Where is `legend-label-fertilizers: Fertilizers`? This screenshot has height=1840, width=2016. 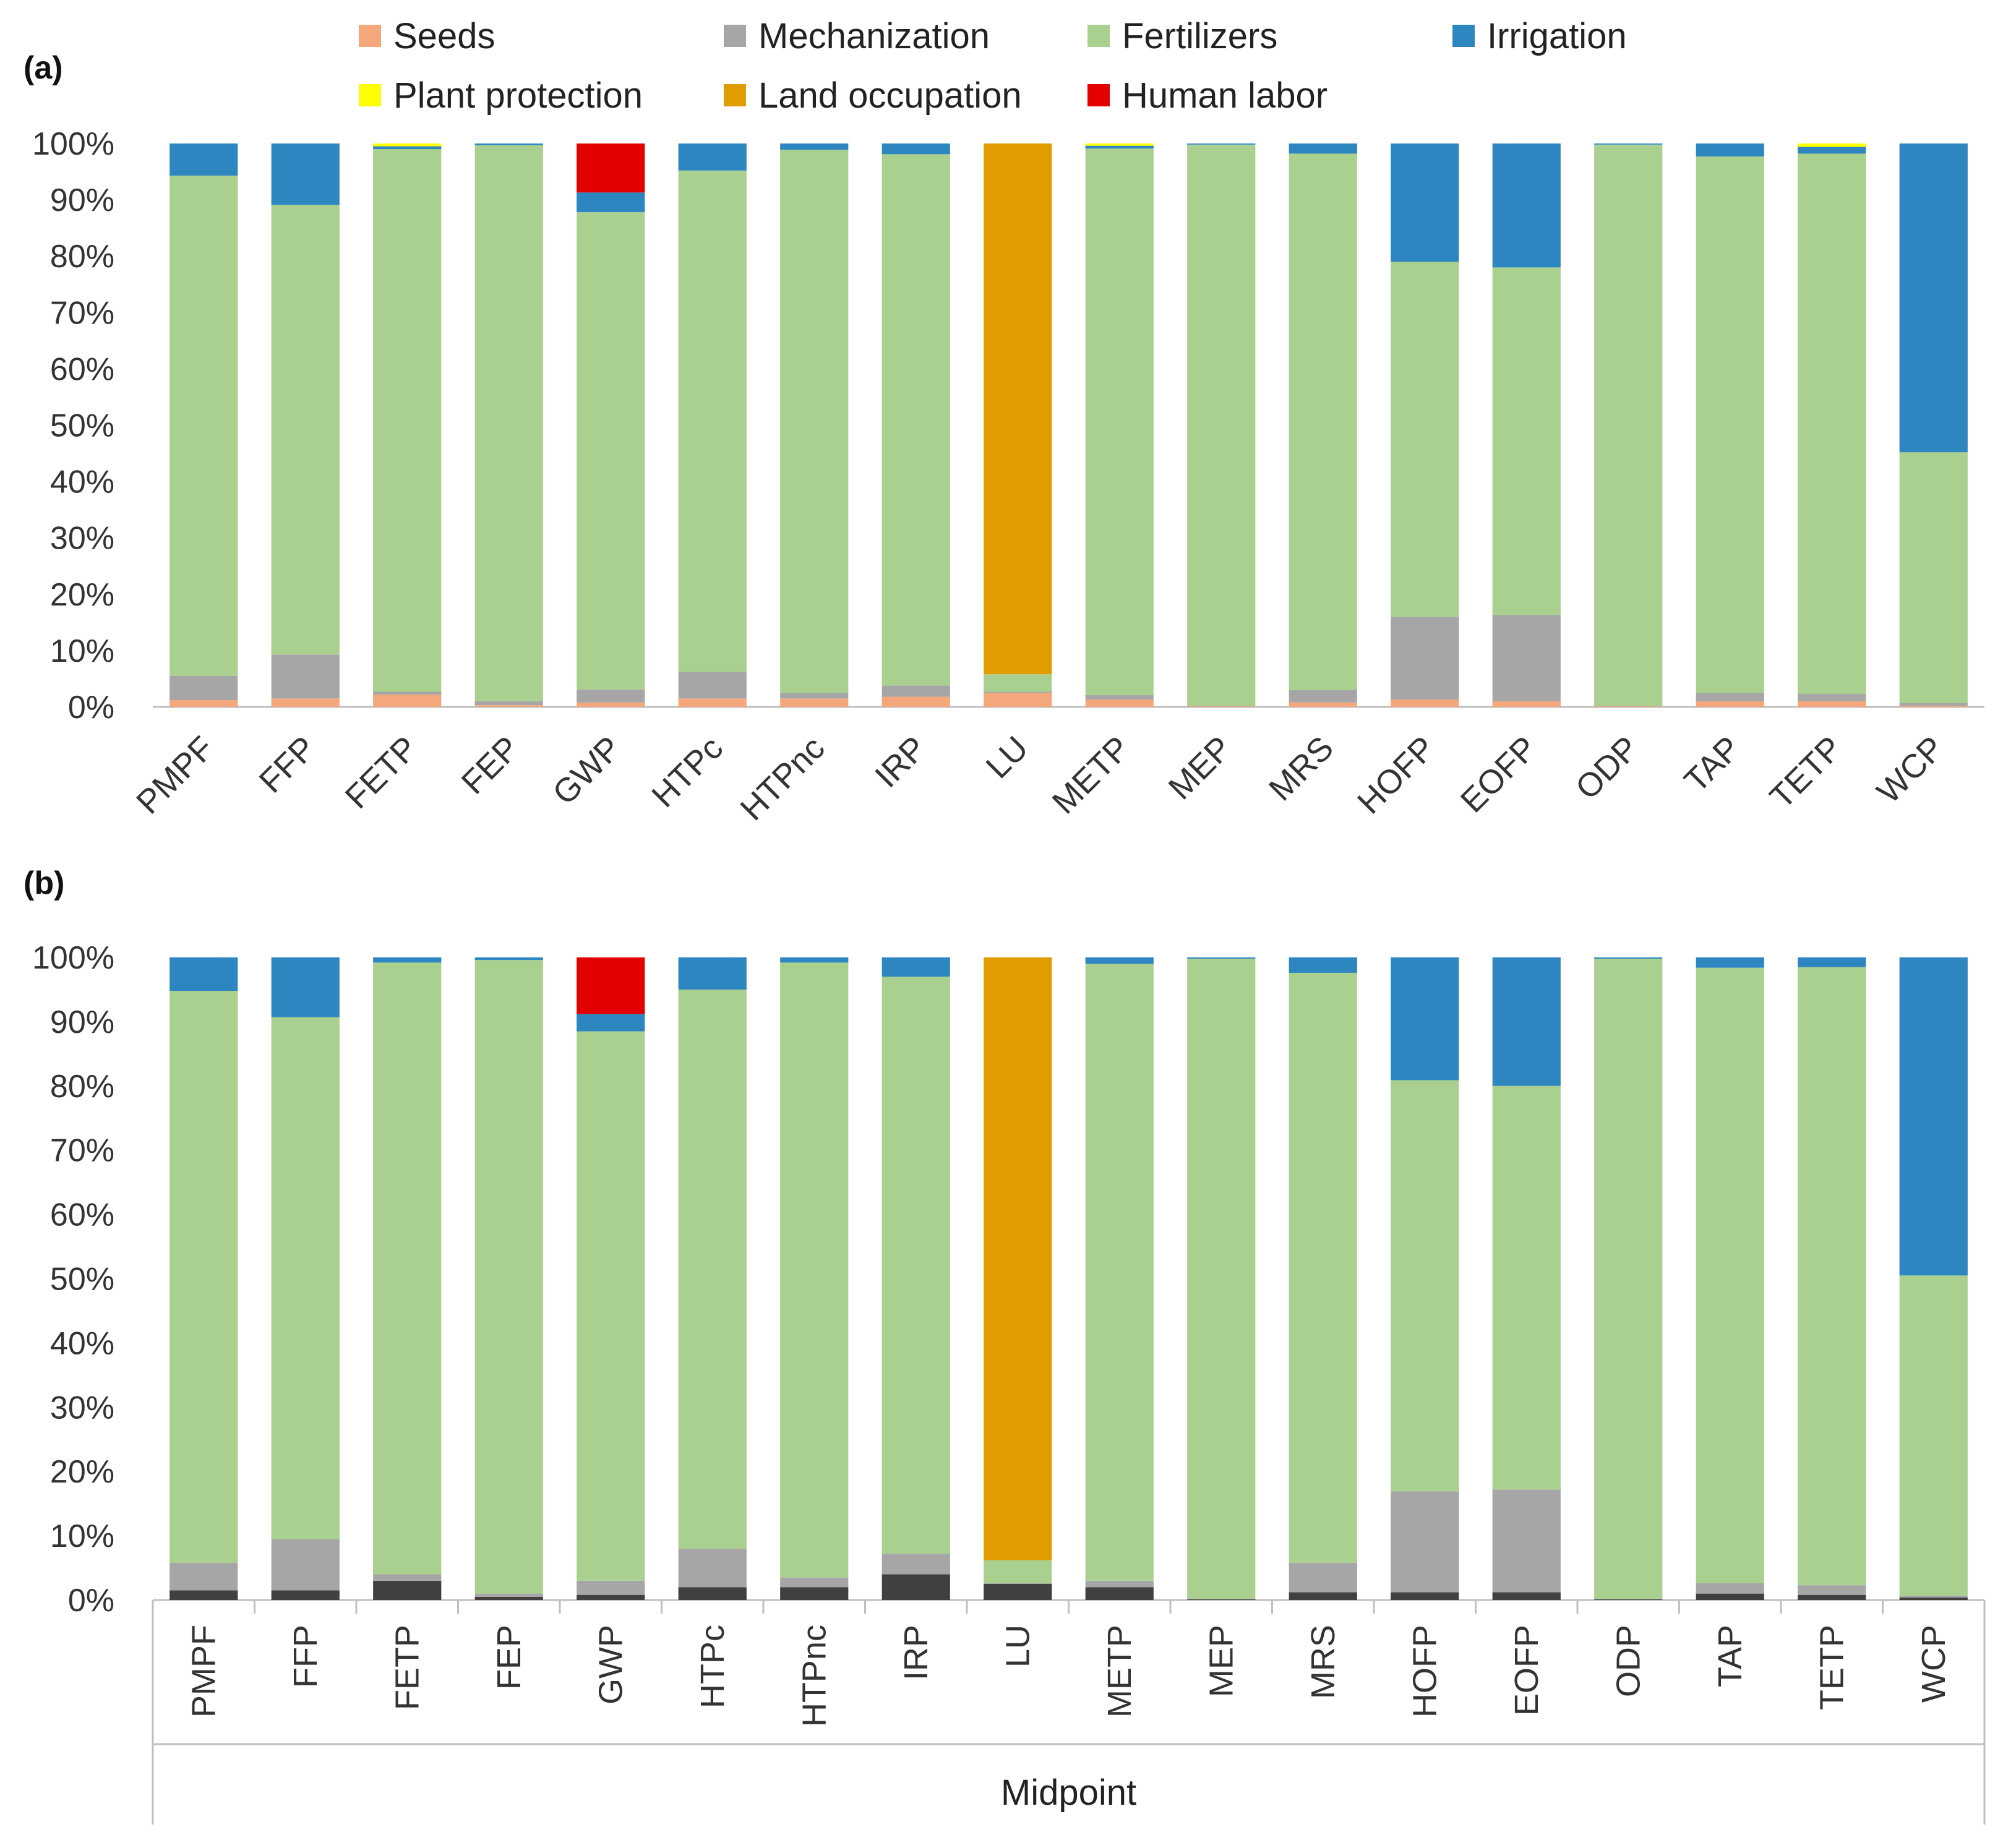 legend-label-fertilizers: Fertilizers is located at coordinates (1200, 36).